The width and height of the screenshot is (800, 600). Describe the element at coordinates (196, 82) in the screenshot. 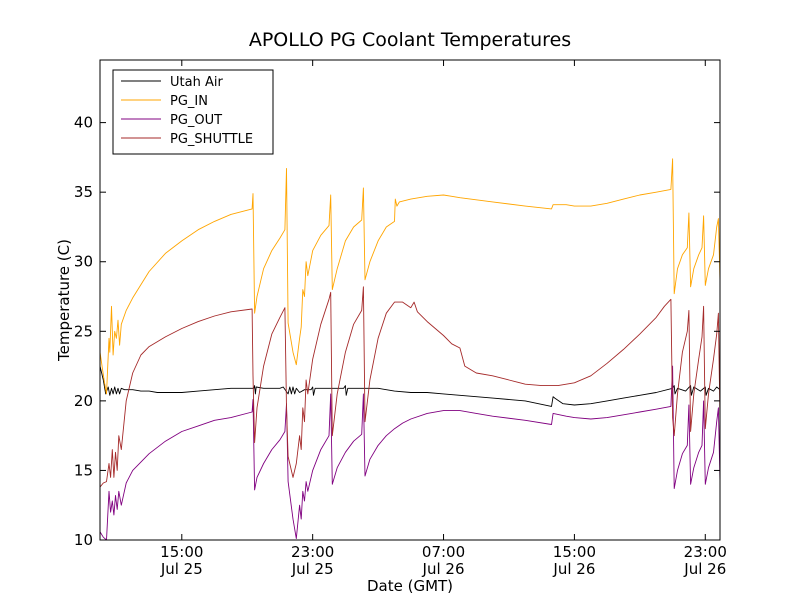

I see `legend-label-utah-air: Utah Air` at that location.